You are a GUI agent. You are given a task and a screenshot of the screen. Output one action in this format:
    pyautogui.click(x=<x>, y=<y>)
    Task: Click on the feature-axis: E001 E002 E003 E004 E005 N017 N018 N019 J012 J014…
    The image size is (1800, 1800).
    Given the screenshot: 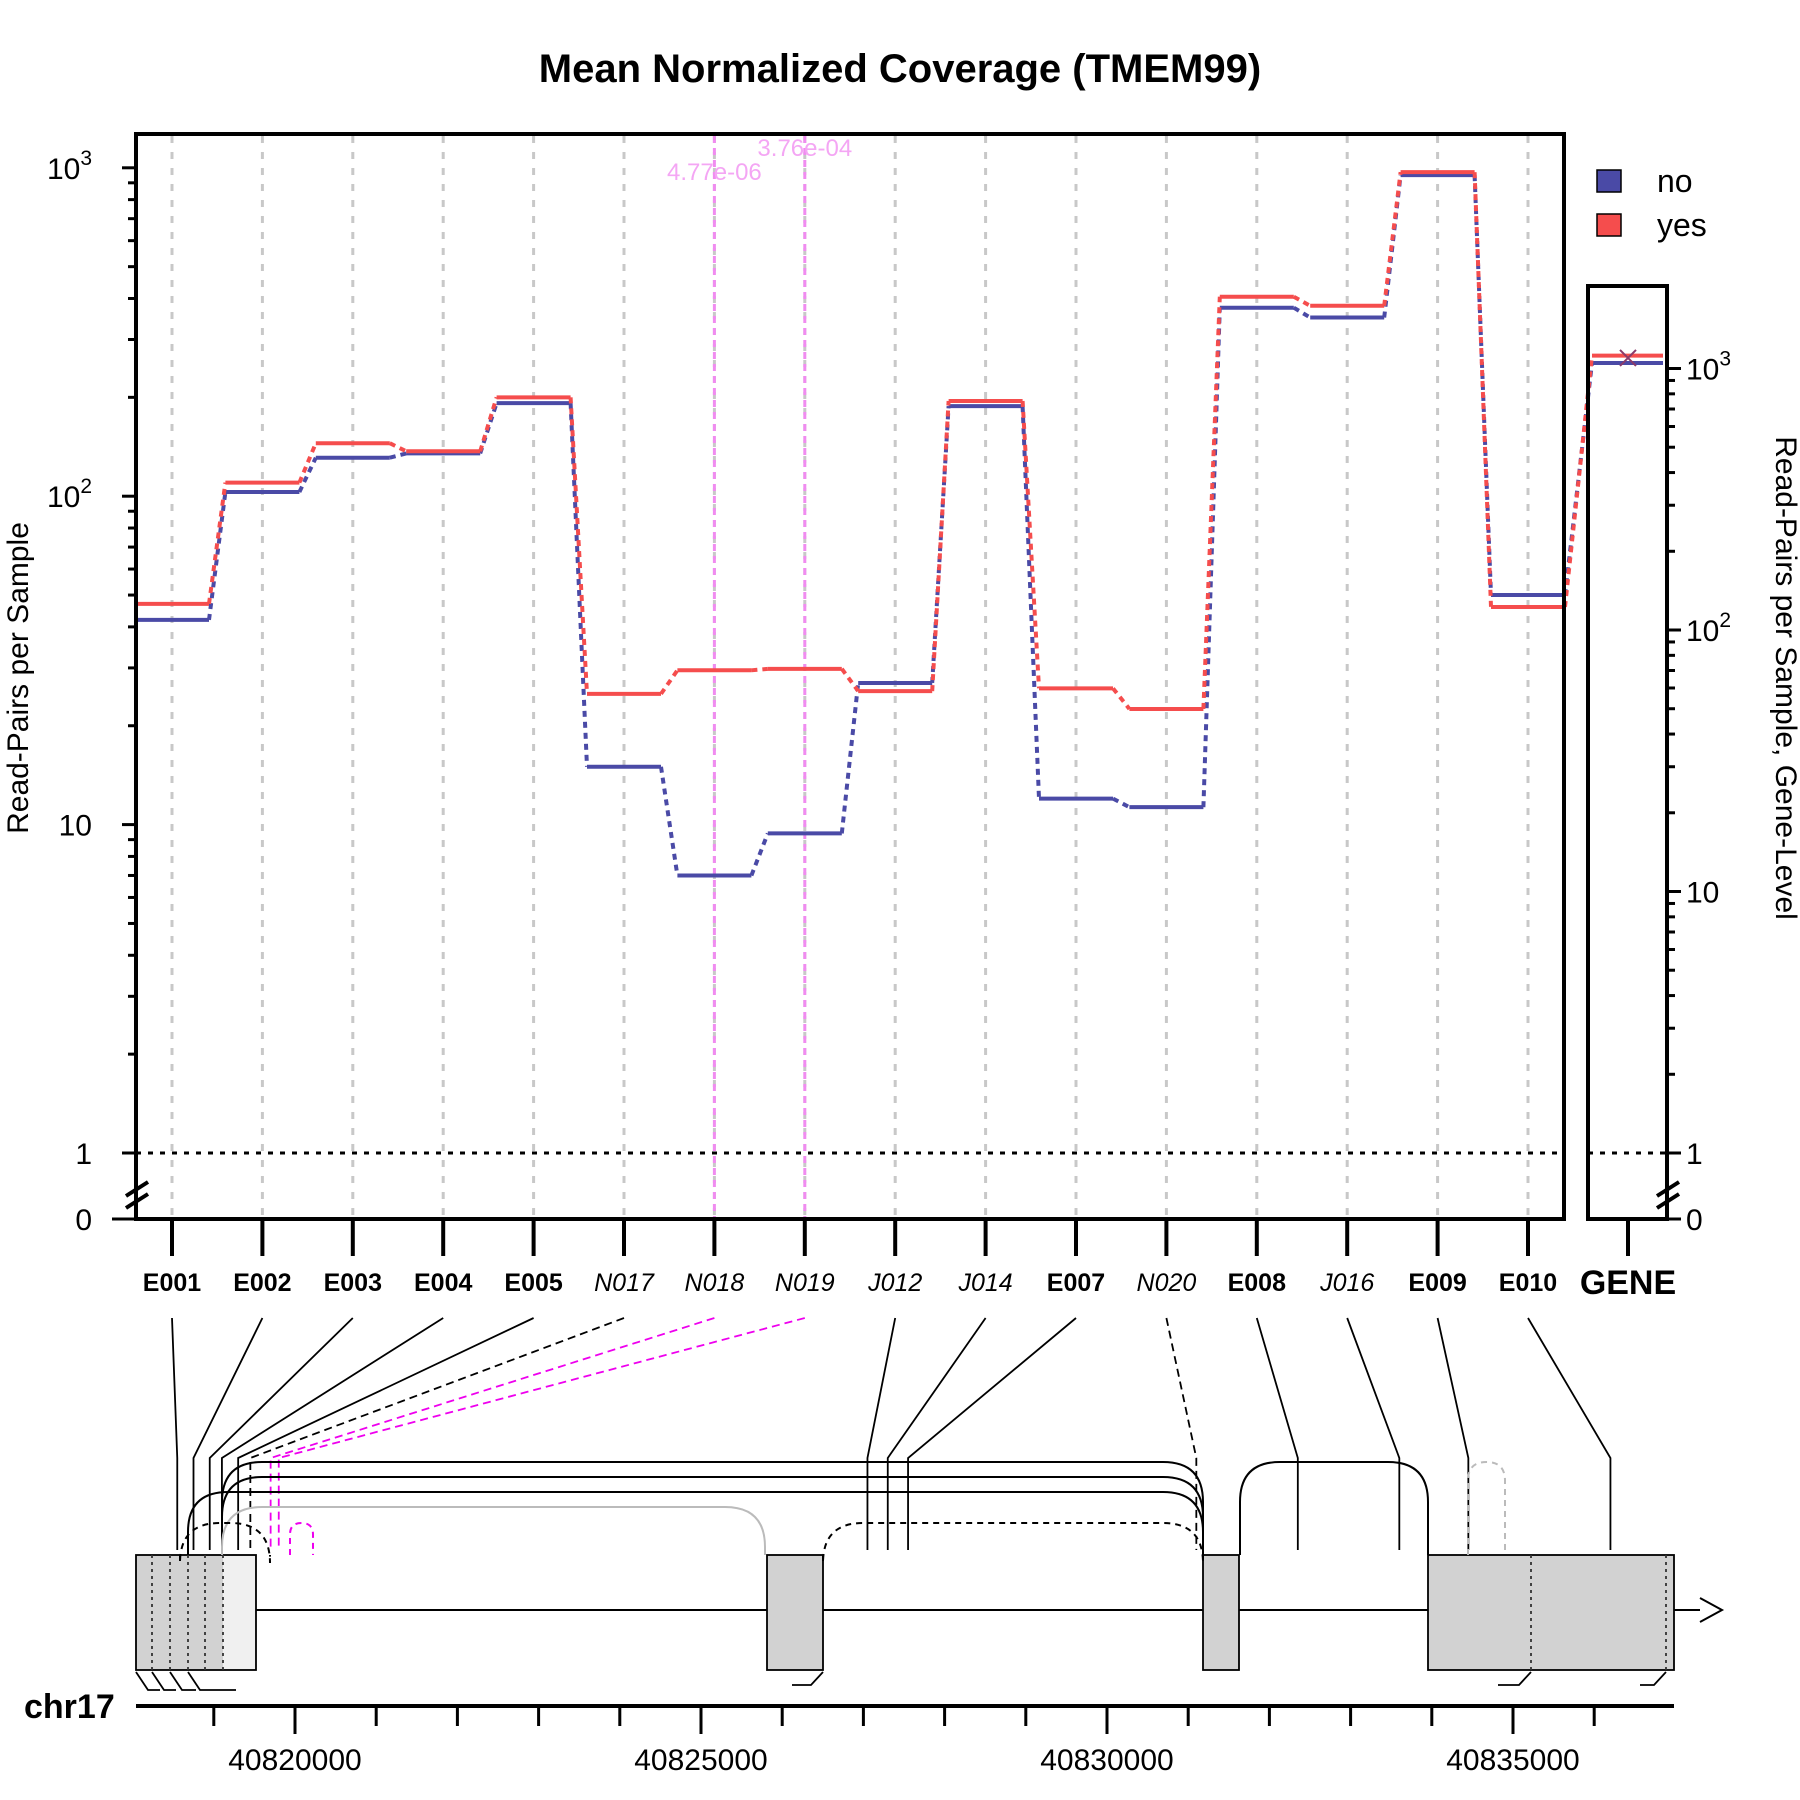 What is the action you would take?
    pyautogui.click(x=894, y=1259)
    